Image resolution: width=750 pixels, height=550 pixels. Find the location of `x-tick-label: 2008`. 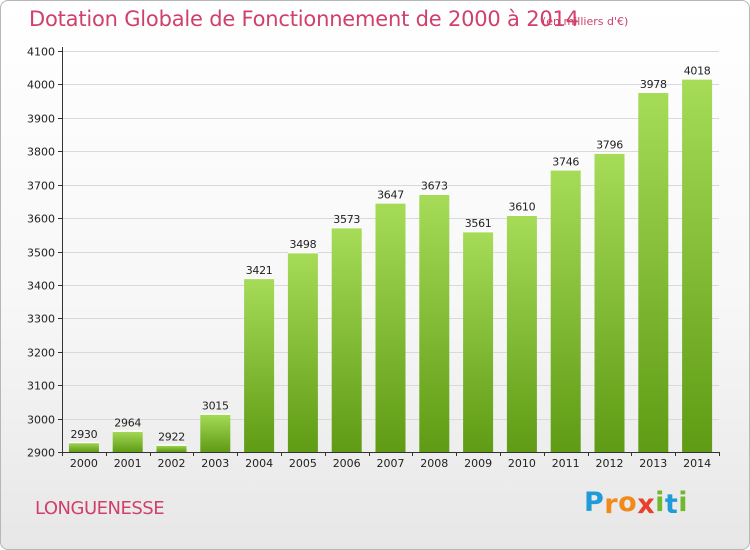

x-tick-label: 2008 is located at coordinates (434, 463).